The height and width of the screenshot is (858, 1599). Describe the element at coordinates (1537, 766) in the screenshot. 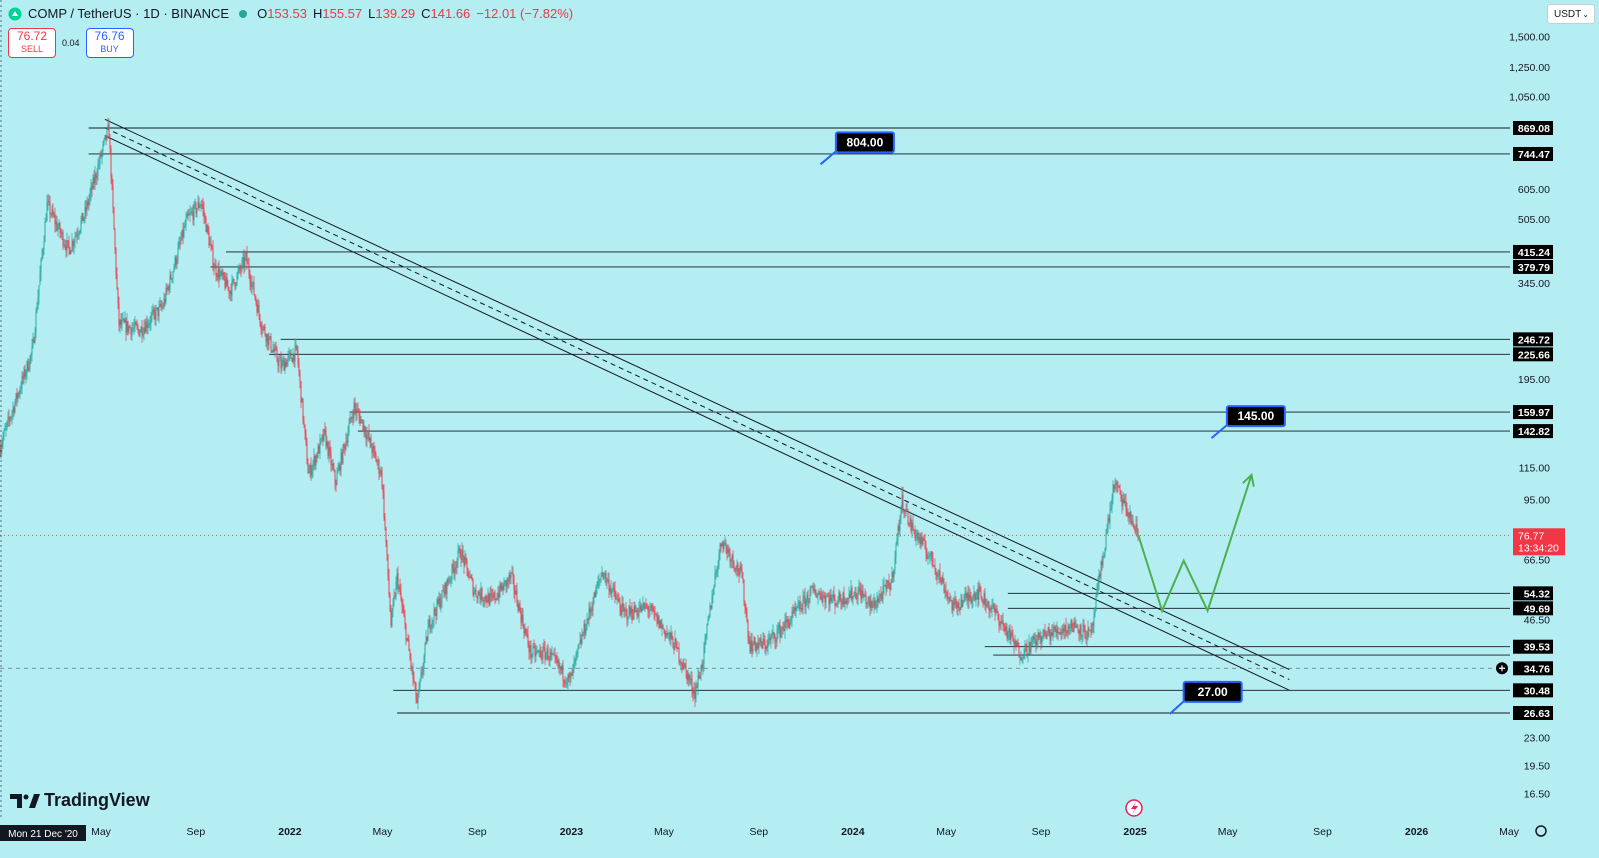

I see `price-tick-label: 19.50` at that location.